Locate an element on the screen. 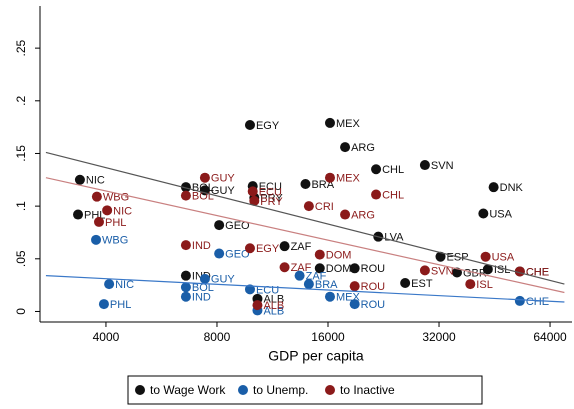 This screenshot has width=574, height=409. legend-marker is located at coordinates (140, 390).